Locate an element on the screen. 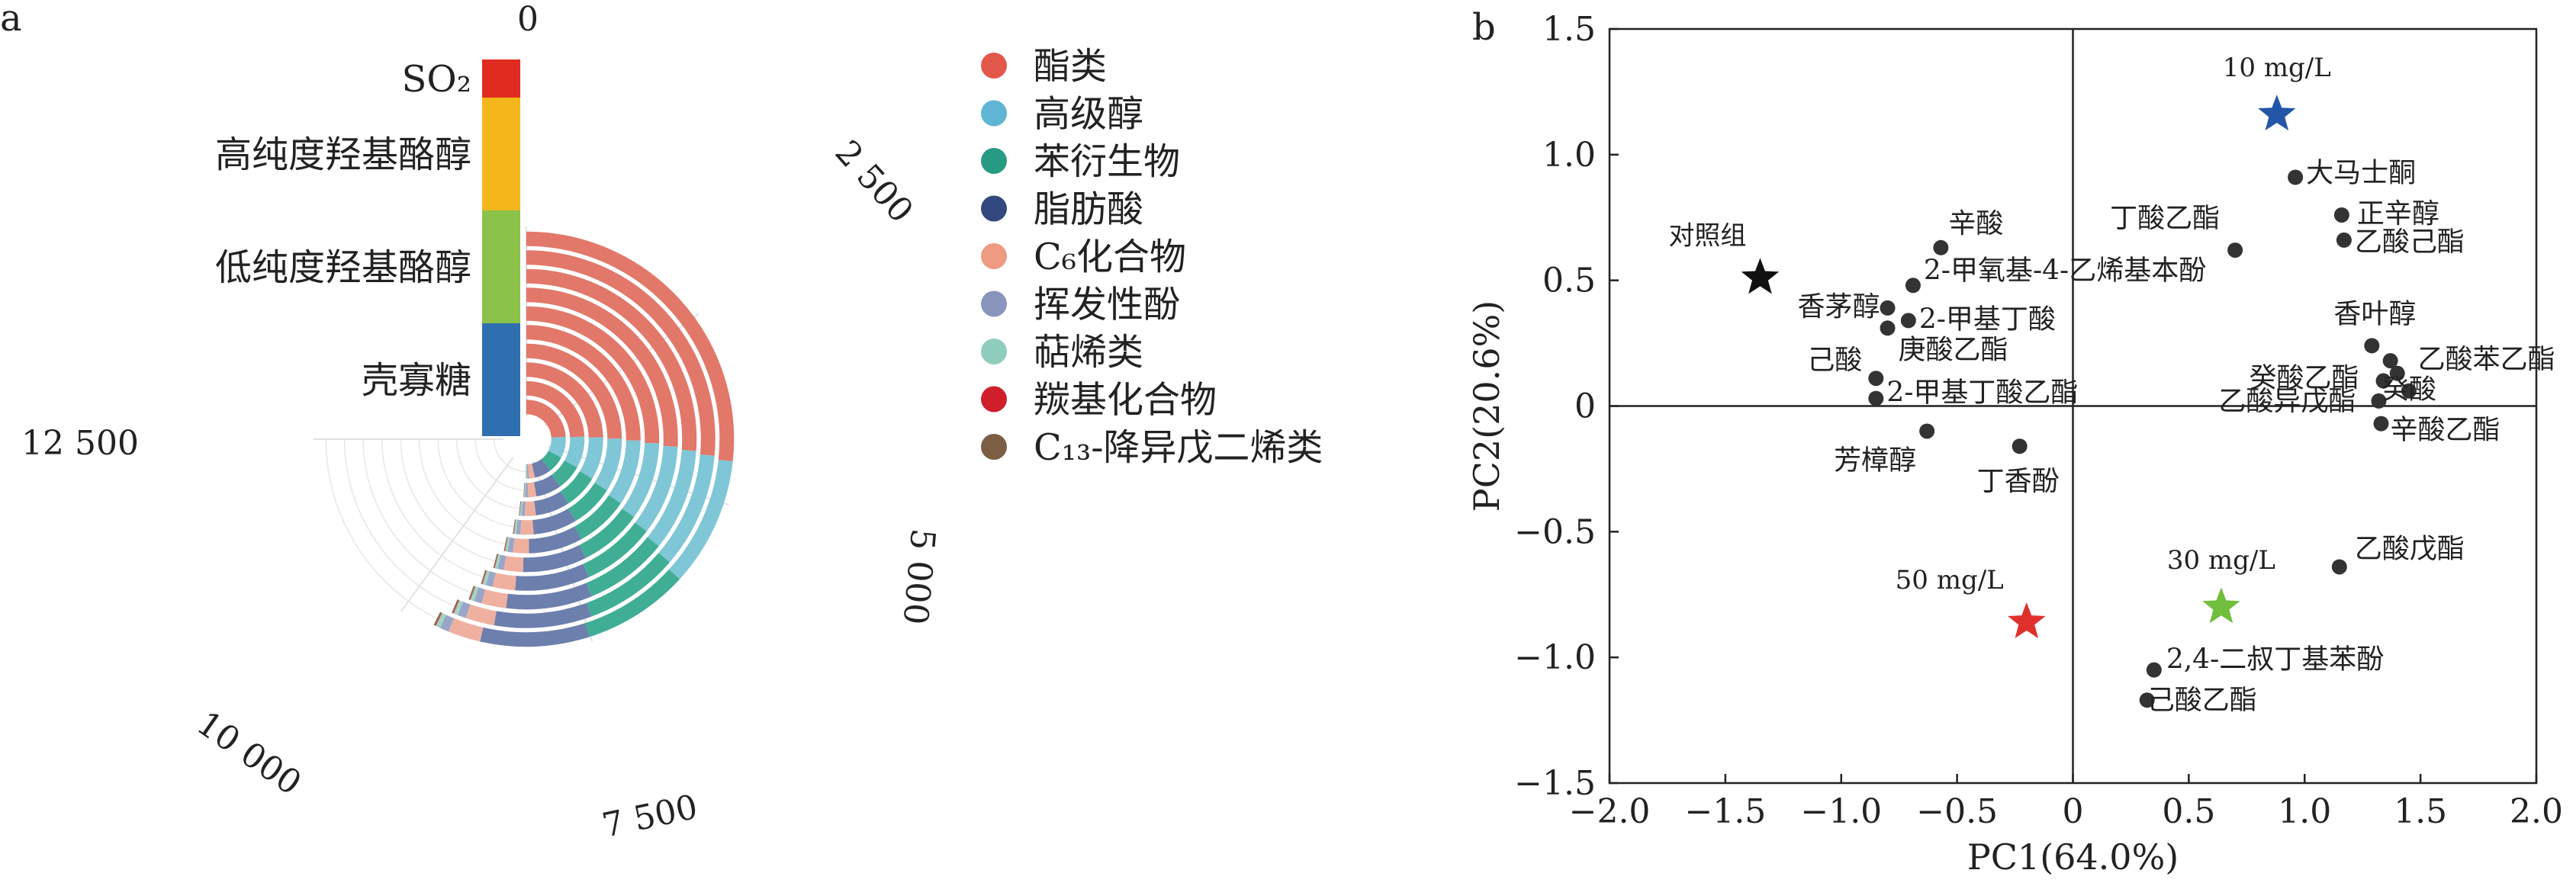 This screenshot has width=2576, height=886. data-point-label: 辛酸乙酯 is located at coordinates (2445, 430).